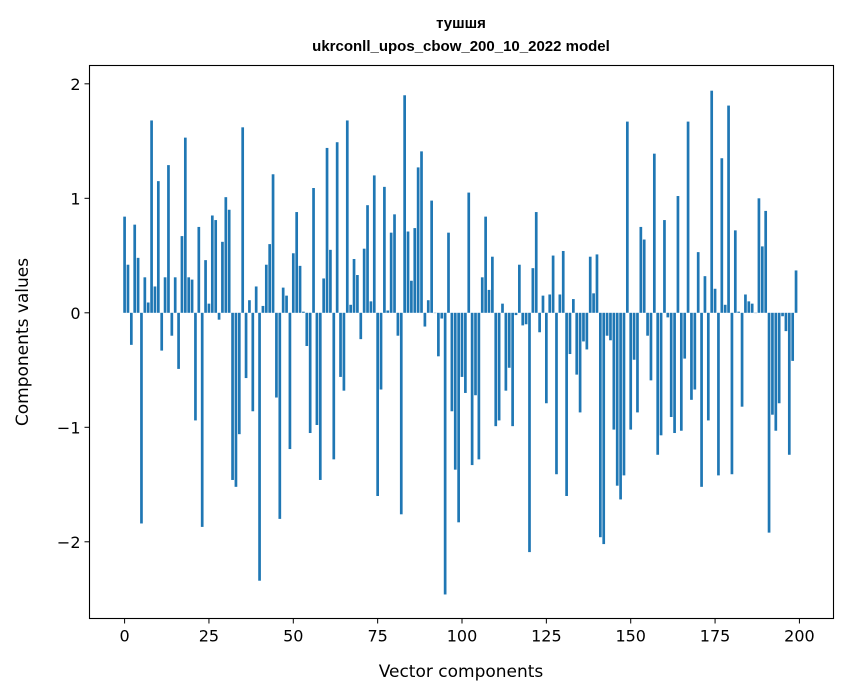  Describe the element at coordinates (75, 313) in the screenshot. I see `y-tick-label: 0` at that location.